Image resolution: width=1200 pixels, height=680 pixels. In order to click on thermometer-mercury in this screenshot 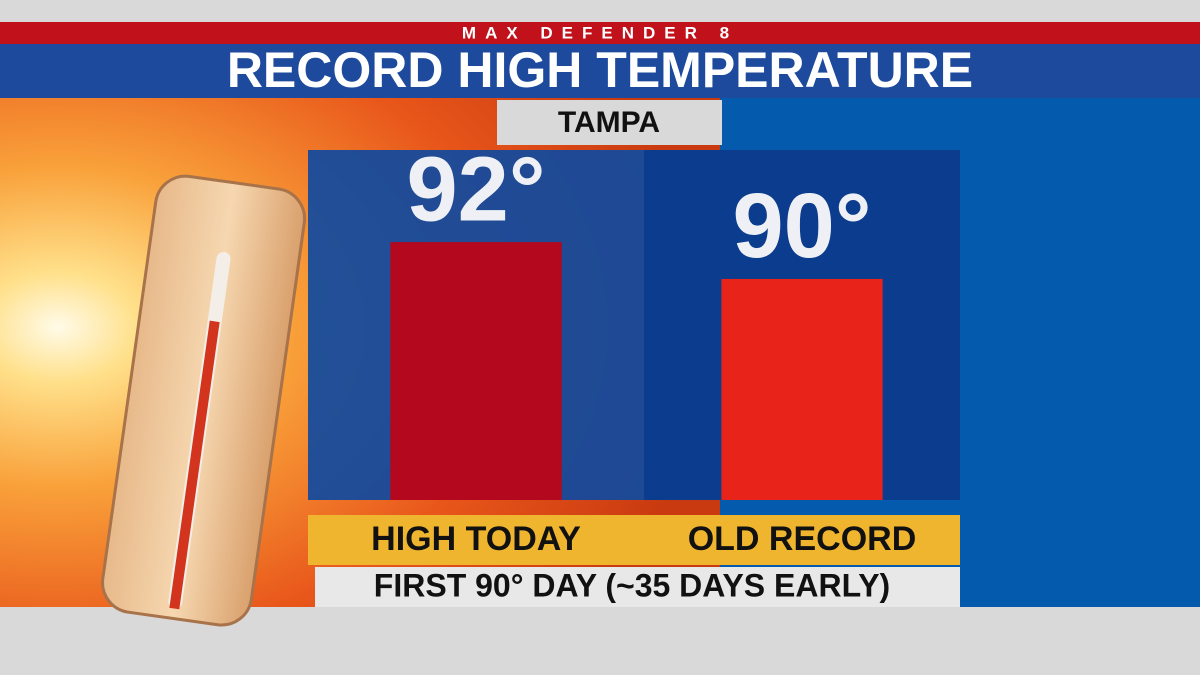, I will do `click(194, 465)`.